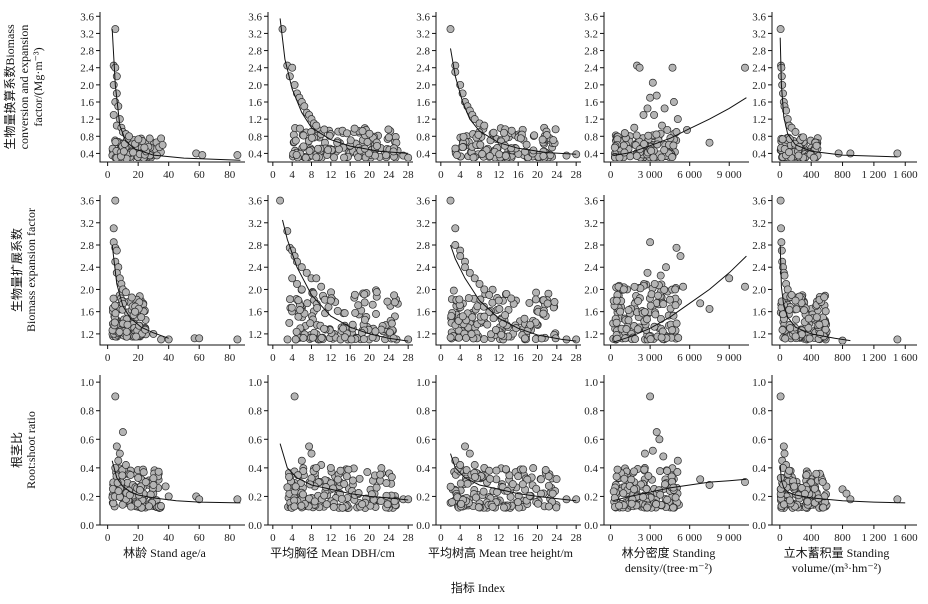 Image resolution: width=928 pixels, height=604 pixels. Describe the element at coordinates (330, 358) in the screenshot. I see `x-tick-label: 12` at that location.